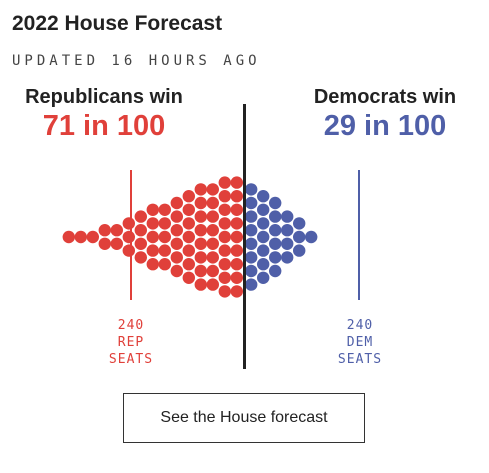 The width and height of the screenshot is (489, 473). Describe the element at coordinates (104, 97) in the screenshot. I see `republicans-win-label: Republicans win` at that location.